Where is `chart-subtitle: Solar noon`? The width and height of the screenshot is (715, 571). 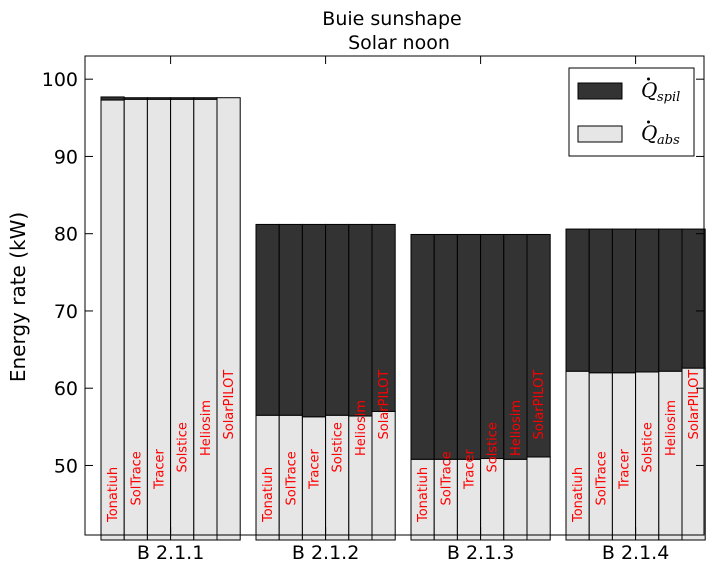 chart-subtitle: Solar noon is located at coordinates (399, 43).